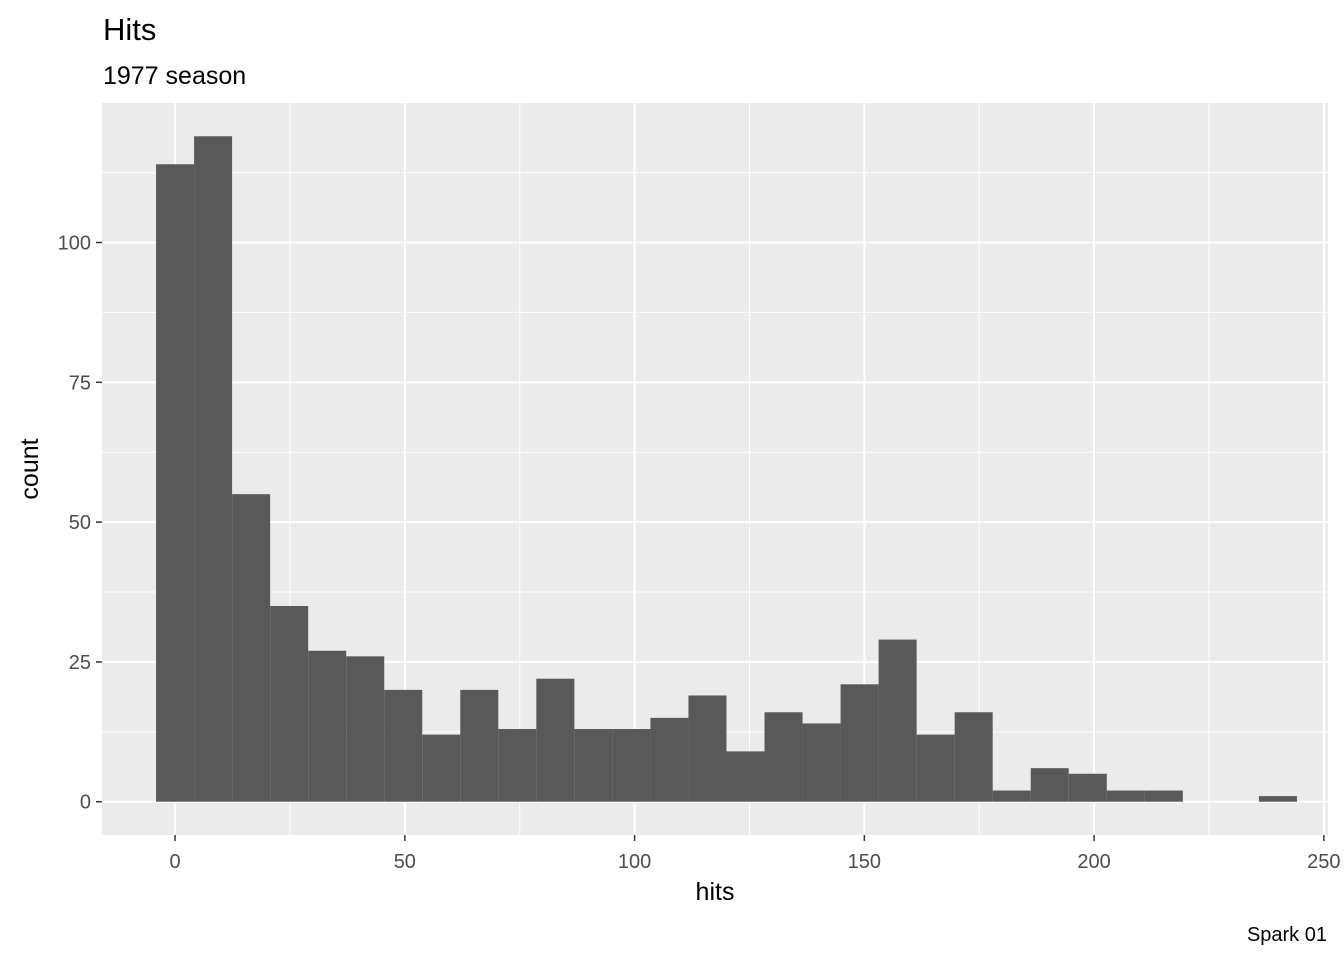  What do you see at coordinates (1093, 862) in the screenshot?
I see `x-tick-label: 200` at bounding box center [1093, 862].